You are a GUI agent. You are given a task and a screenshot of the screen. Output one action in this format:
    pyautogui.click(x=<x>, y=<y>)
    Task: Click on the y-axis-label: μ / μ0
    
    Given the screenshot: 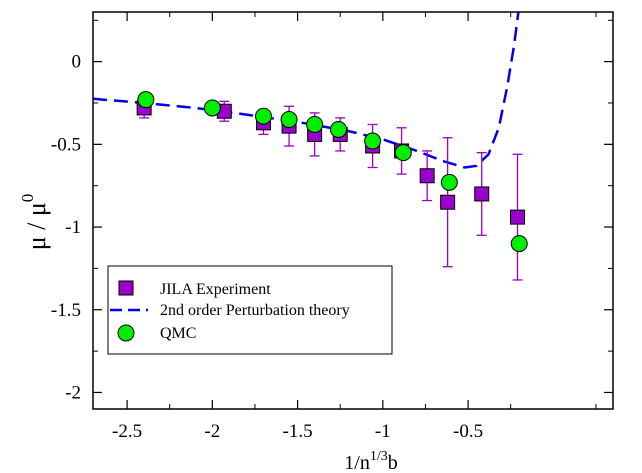 What is the action you would take?
    pyautogui.click(x=34, y=222)
    